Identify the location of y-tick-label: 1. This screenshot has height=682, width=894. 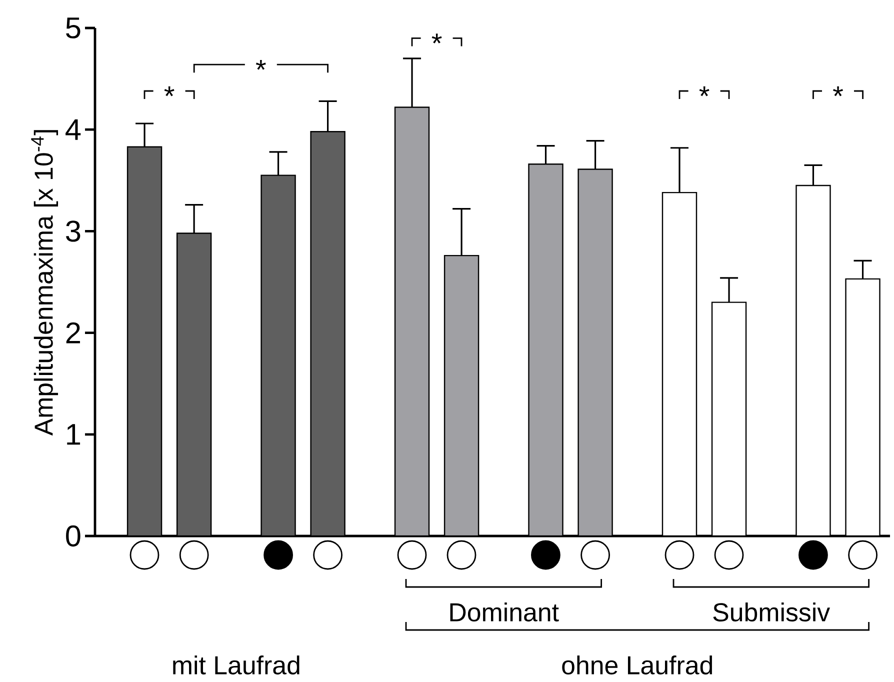
(73, 434).